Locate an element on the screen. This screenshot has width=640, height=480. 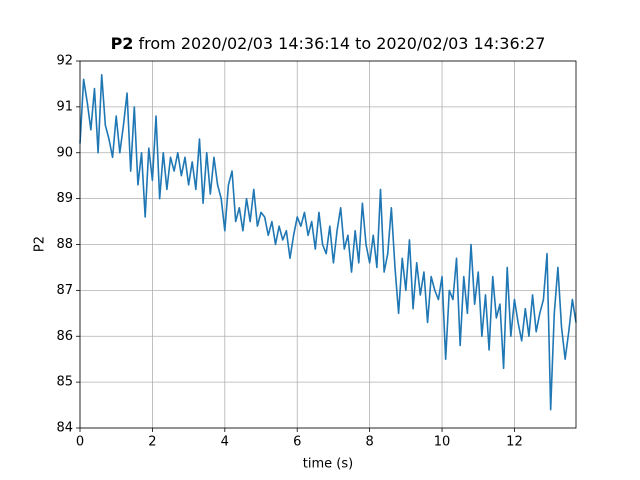
y-tick-label: 90 is located at coordinates (64, 152).